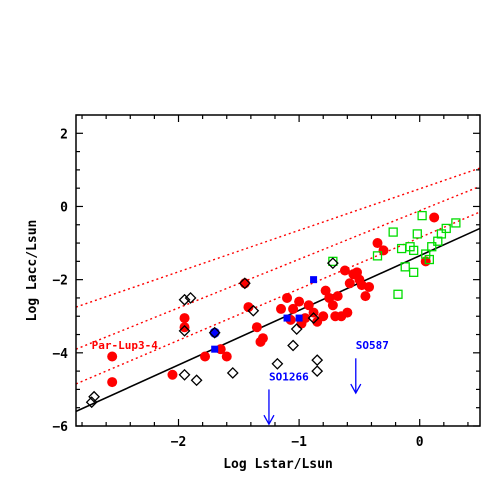 The width and height of the screenshot is (491, 491). Describe the element at coordinates (299, 442) in the screenshot. I see `x-tick-label: −1` at that location.